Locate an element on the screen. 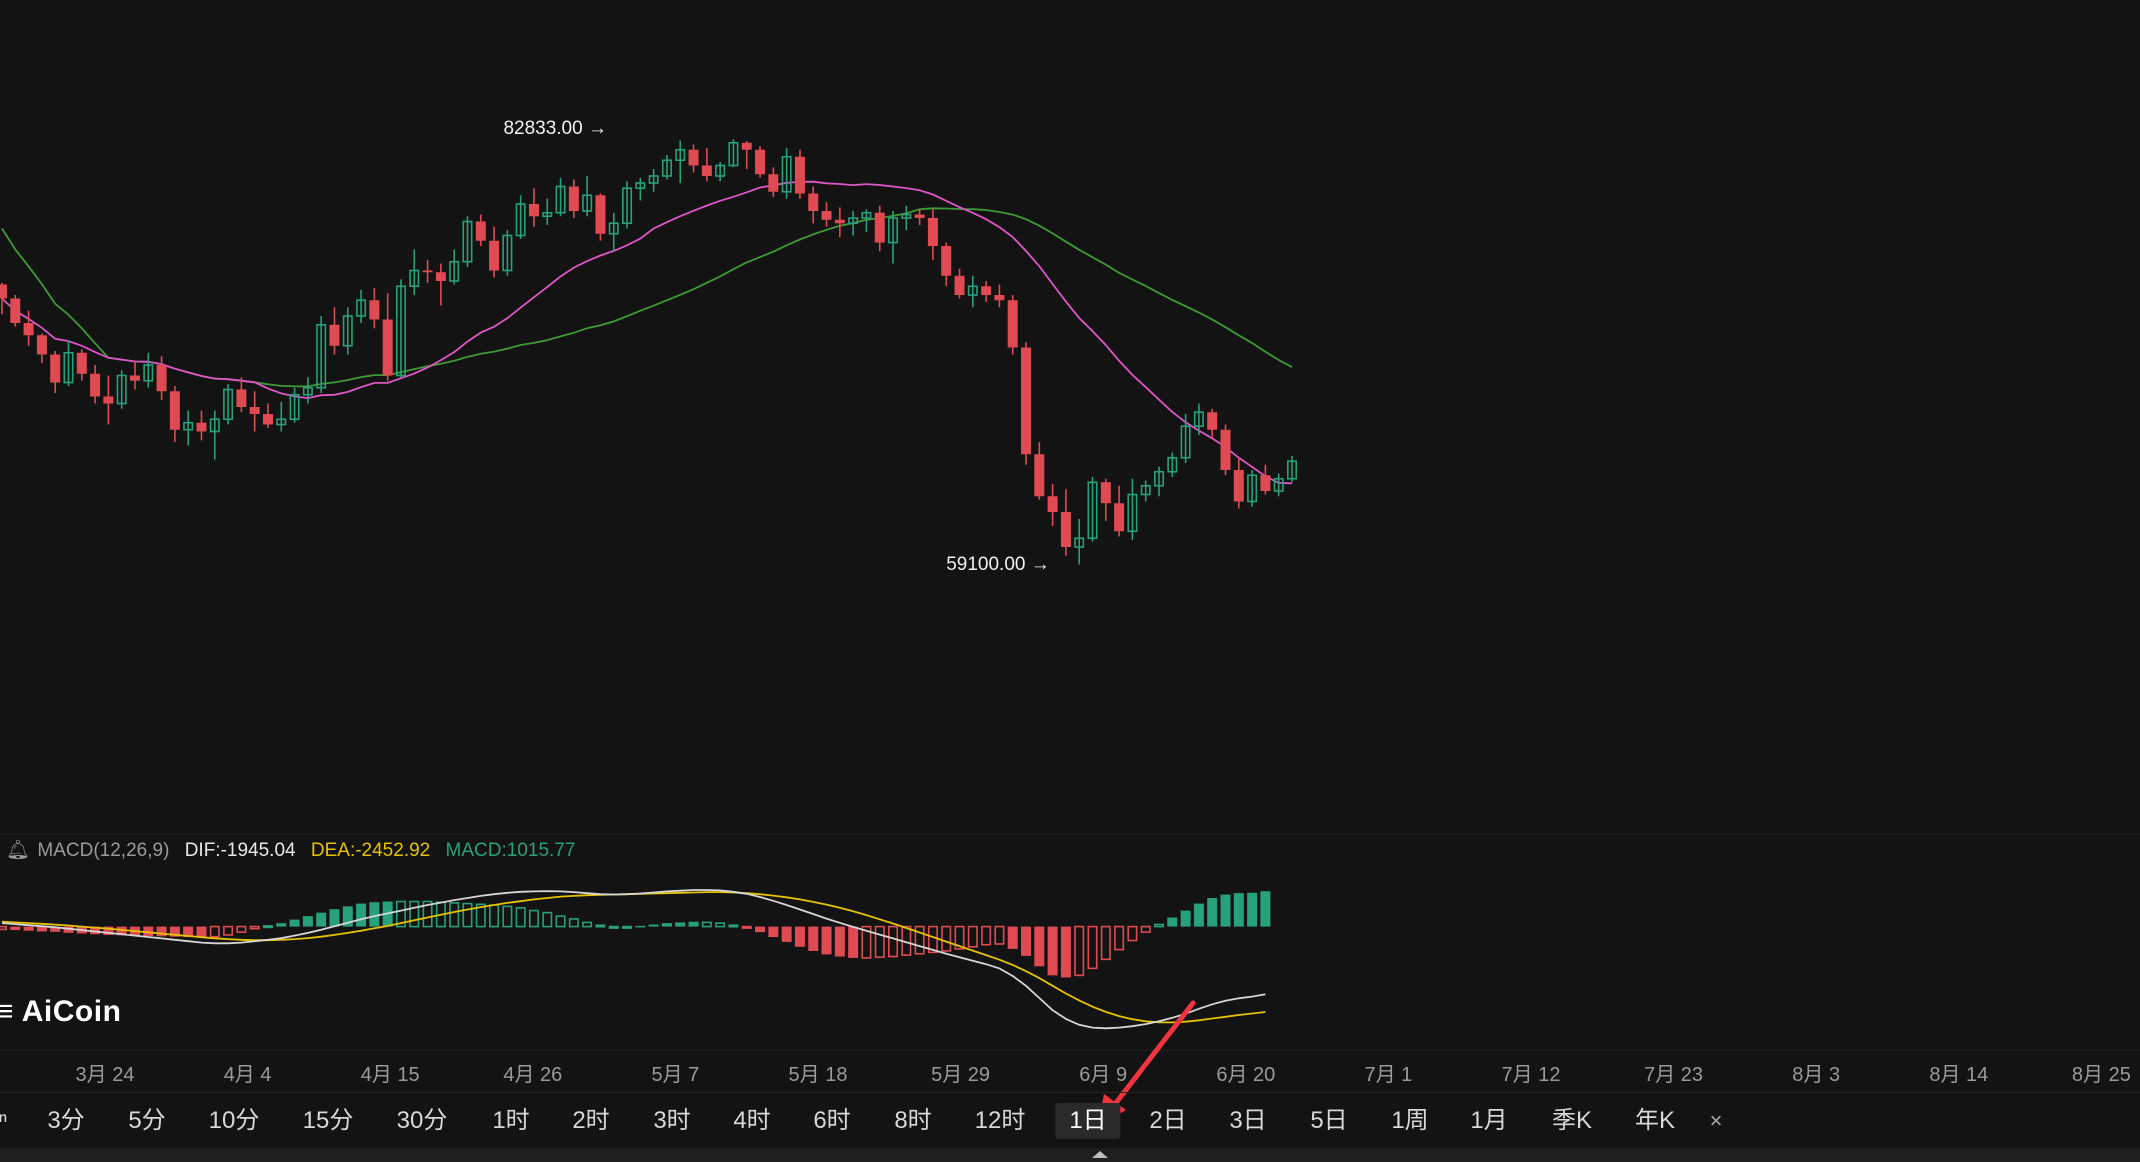  timeframe-button: 年K is located at coordinates (1655, 1120).